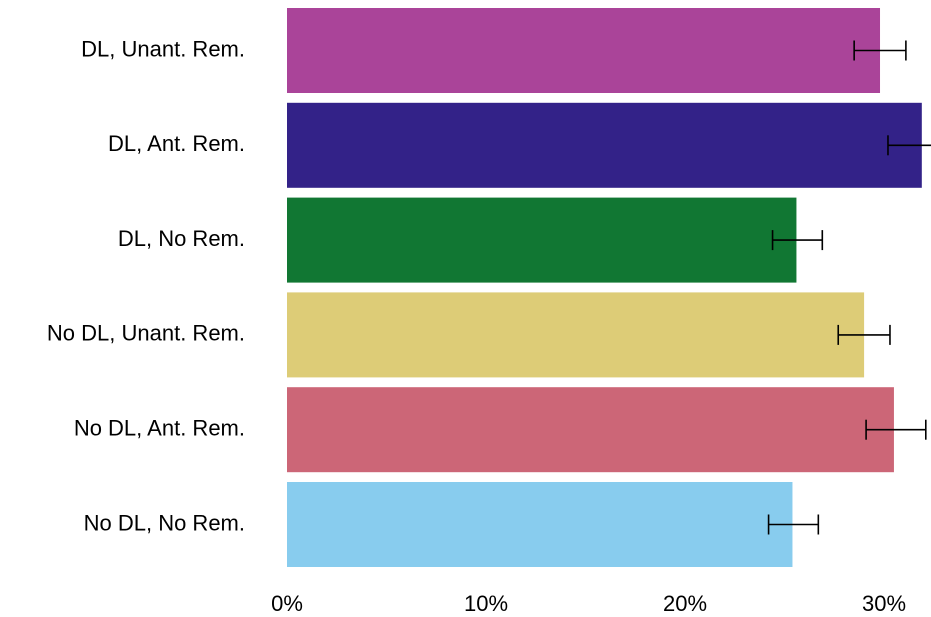 Image resolution: width=931 pixels, height=617 pixels. I want to click on category-label-0: DL, Unant. Rem., so click(163, 48).